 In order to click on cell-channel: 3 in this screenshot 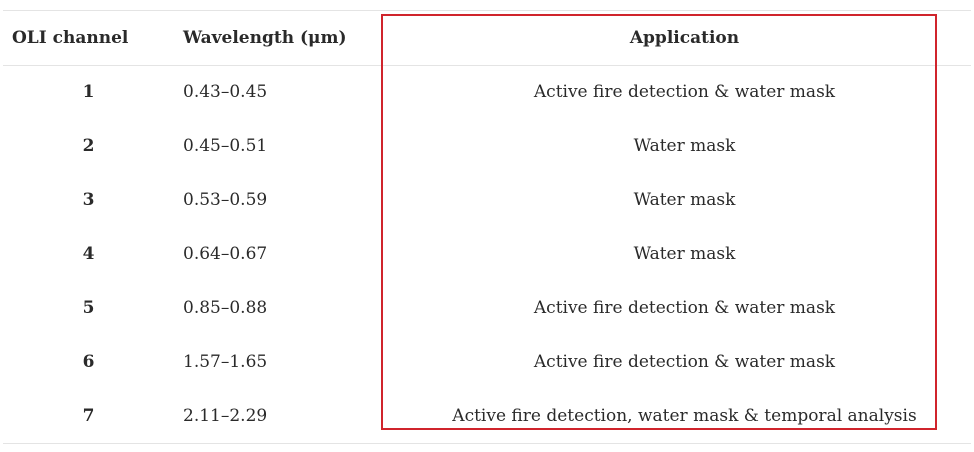, I will do `click(88, 200)`.